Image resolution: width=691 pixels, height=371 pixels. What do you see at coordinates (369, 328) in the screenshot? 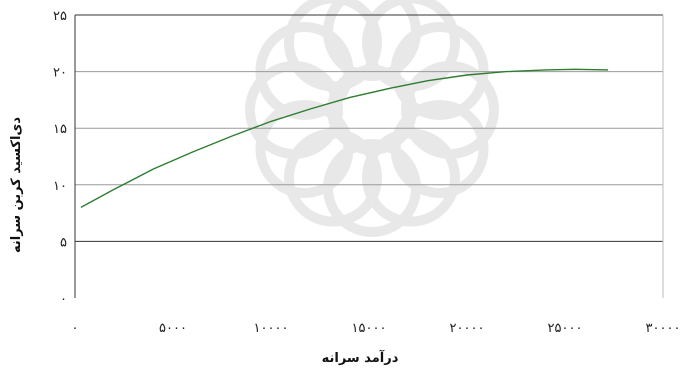
I see `x-tick-label: ۱۵۰۰۰` at bounding box center [369, 328].